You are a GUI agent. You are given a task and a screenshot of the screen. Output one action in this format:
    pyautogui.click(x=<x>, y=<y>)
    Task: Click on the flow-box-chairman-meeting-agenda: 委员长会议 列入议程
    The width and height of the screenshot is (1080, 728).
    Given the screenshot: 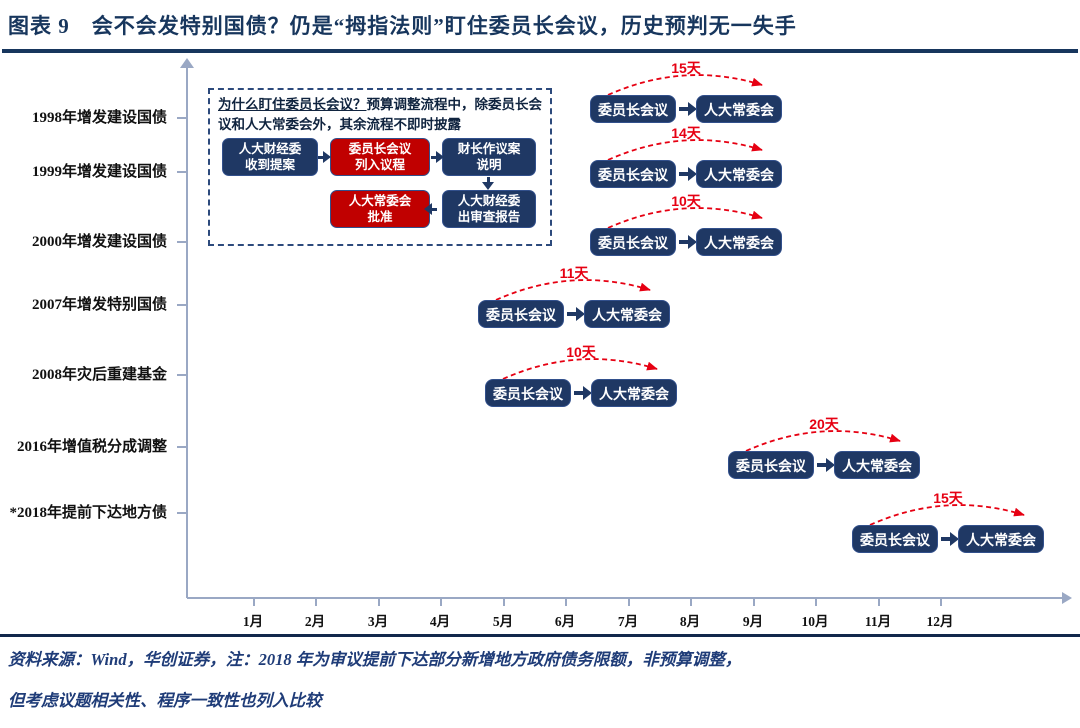 What is the action you would take?
    pyautogui.click(x=380, y=157)
    